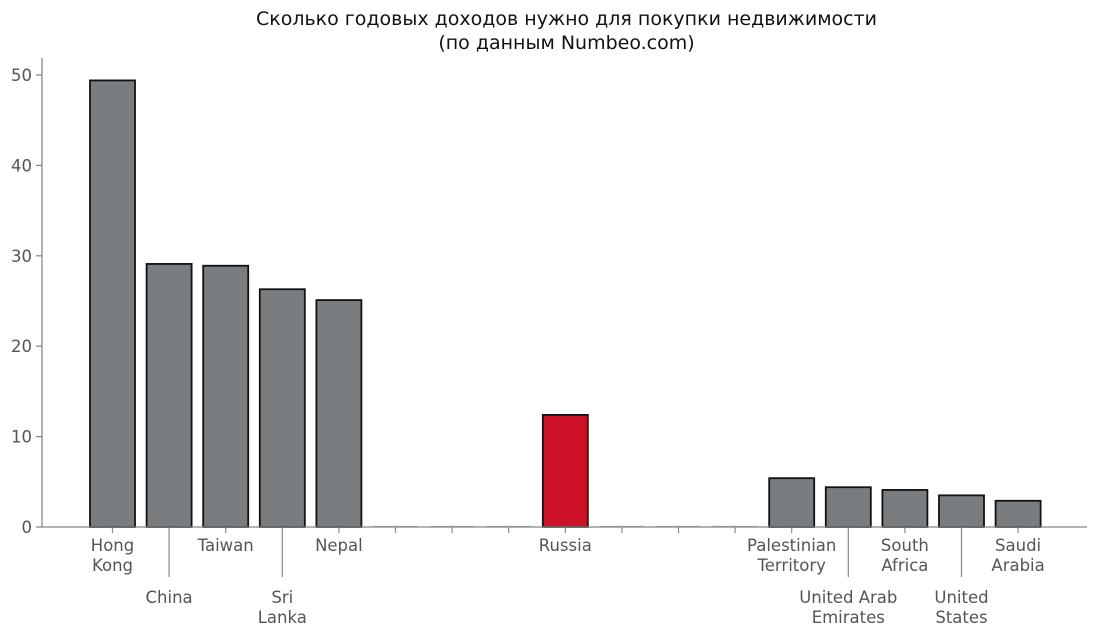  I want to click on x-tick-label: United, so click(961, 597).